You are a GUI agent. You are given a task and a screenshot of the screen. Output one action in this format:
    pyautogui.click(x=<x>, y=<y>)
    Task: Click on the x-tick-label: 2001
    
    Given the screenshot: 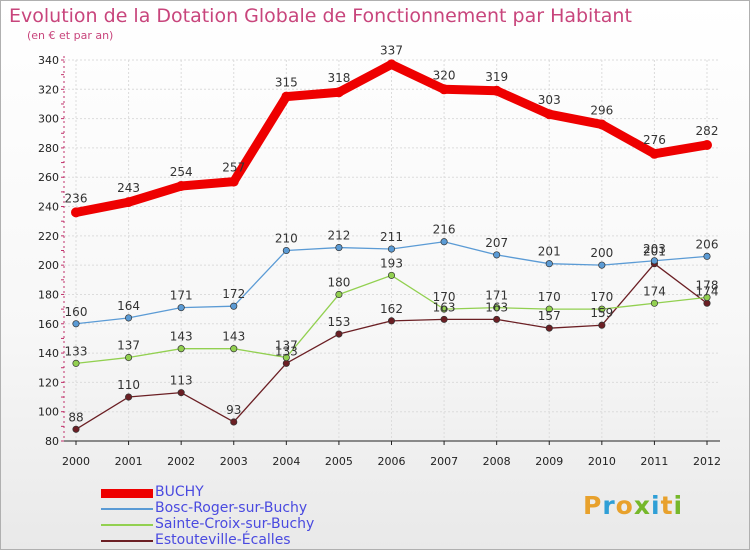 What is the action you would take?
    pyautogui.click(x=129, y=461)
    